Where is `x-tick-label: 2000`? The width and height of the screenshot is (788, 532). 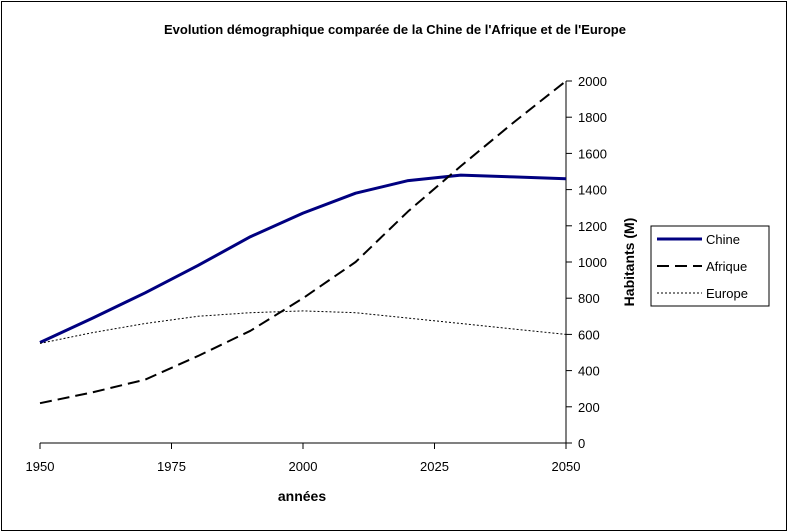 x-tick-label: 2000 is located at coordinates (303, 466).